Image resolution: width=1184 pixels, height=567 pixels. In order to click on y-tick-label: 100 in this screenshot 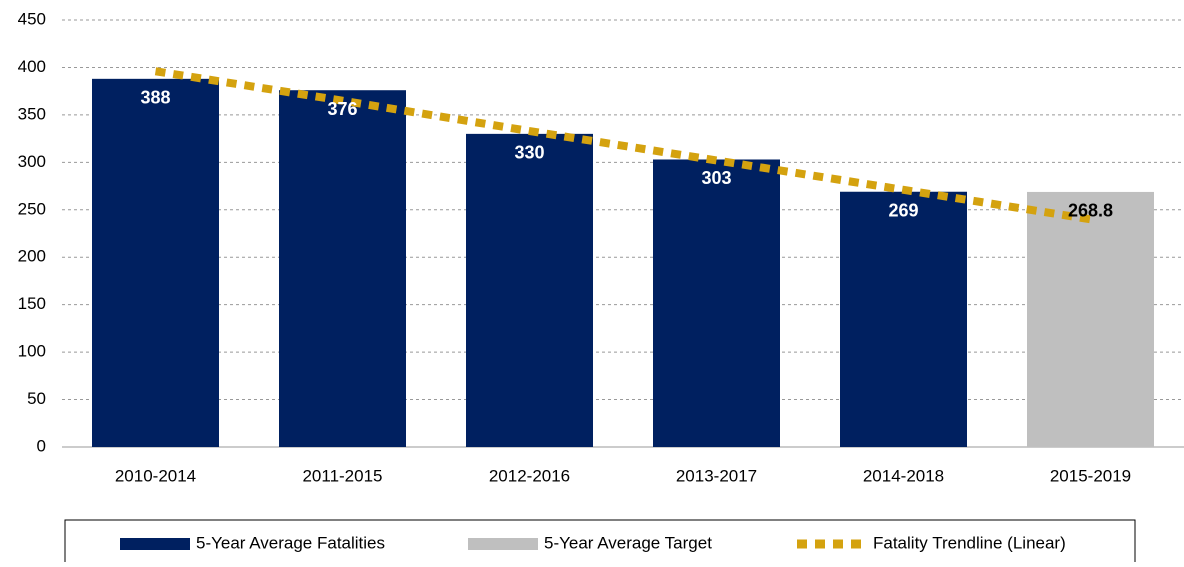, I will do `click(32, 351)`.